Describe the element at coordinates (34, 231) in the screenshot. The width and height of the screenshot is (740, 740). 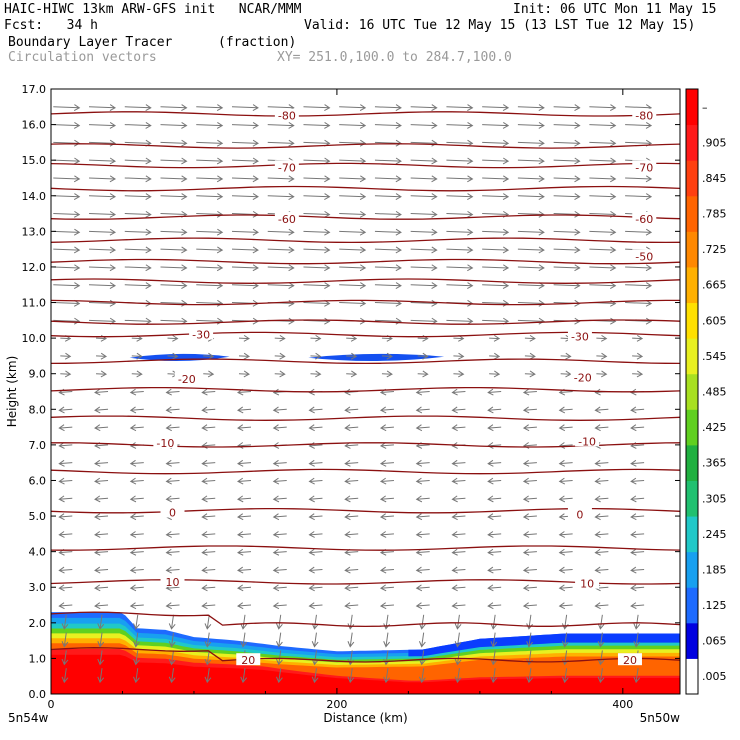
I see `y-tick-label: 13.0` at that location.